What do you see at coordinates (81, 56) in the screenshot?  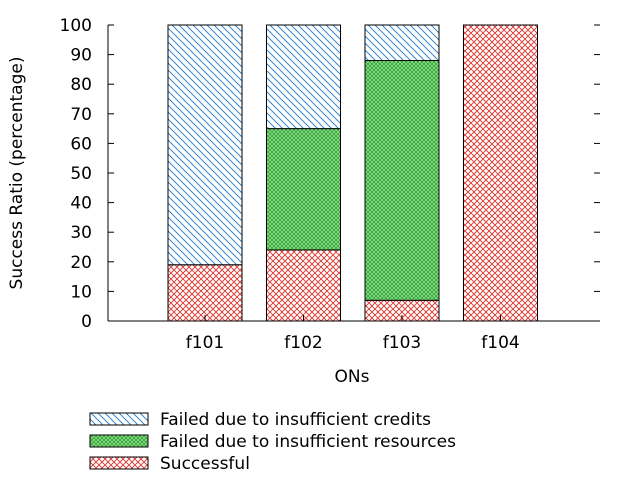 I see `y-tick-label: 90` at bounding box center [81, 56].